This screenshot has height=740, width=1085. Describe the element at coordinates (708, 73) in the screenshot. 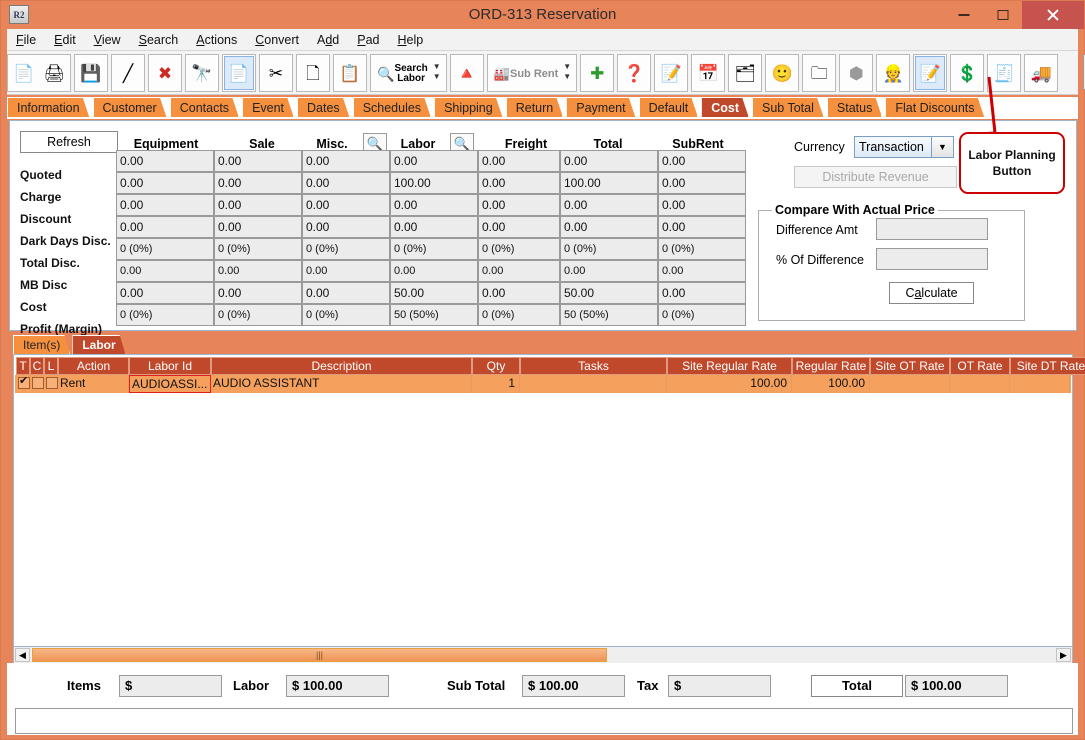

I see `calendar-icon: 📅` at that location.